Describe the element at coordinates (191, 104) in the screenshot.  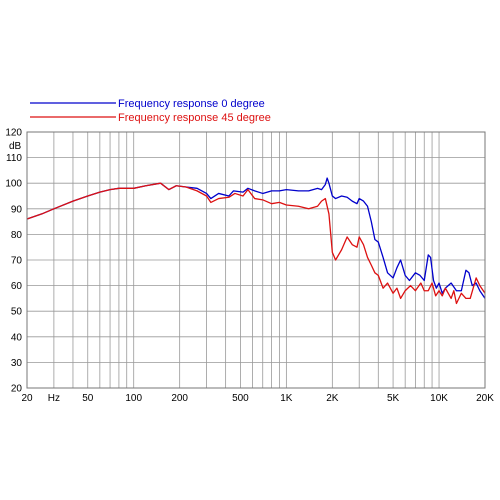
I see `legend-label-0: Frequency response 0 degree` at that location.